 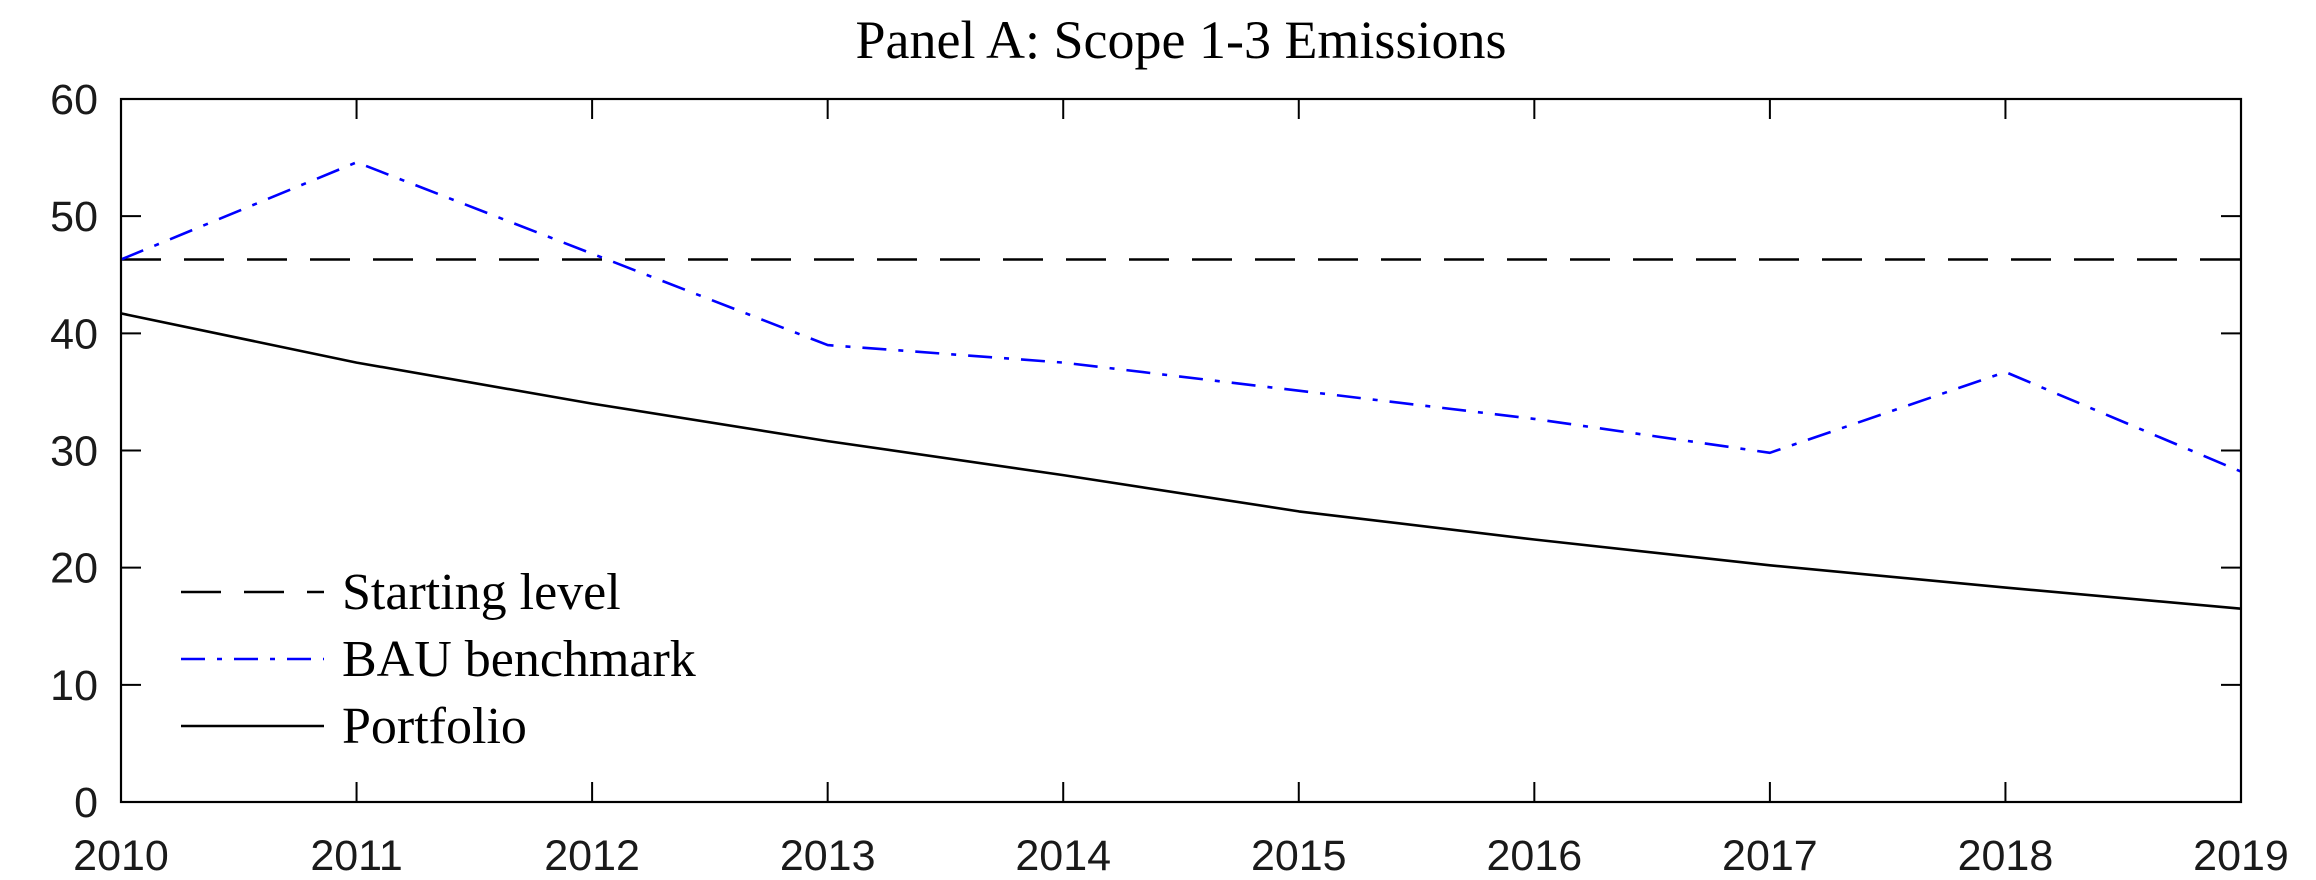 I want to click on x-tick-label: 2017, so click(x=1770, y=856).